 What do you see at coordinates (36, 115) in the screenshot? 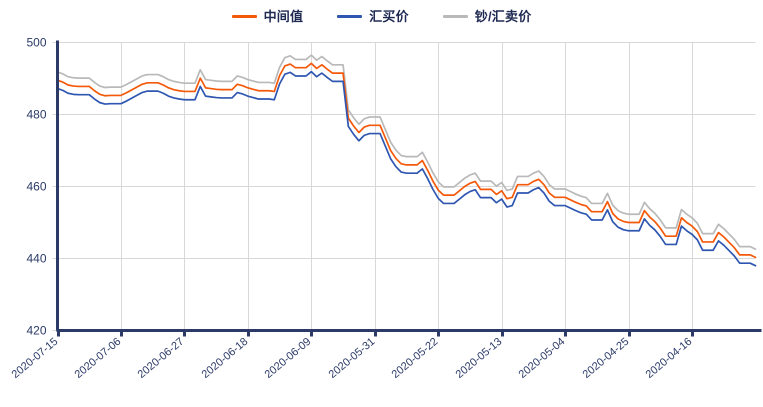
I see `y-tick-label: 480` at bounding box center [36, 115].